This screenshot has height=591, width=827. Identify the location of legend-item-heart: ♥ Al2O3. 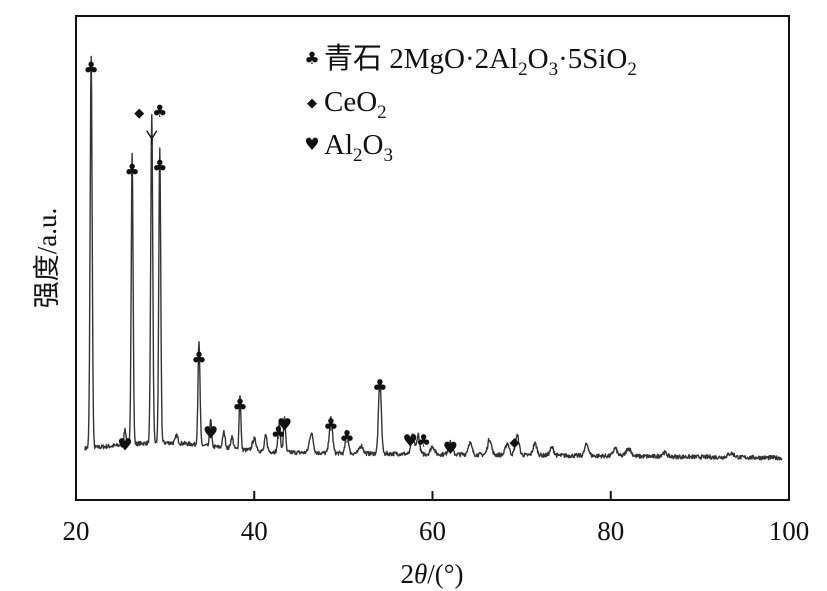
(348, 147).